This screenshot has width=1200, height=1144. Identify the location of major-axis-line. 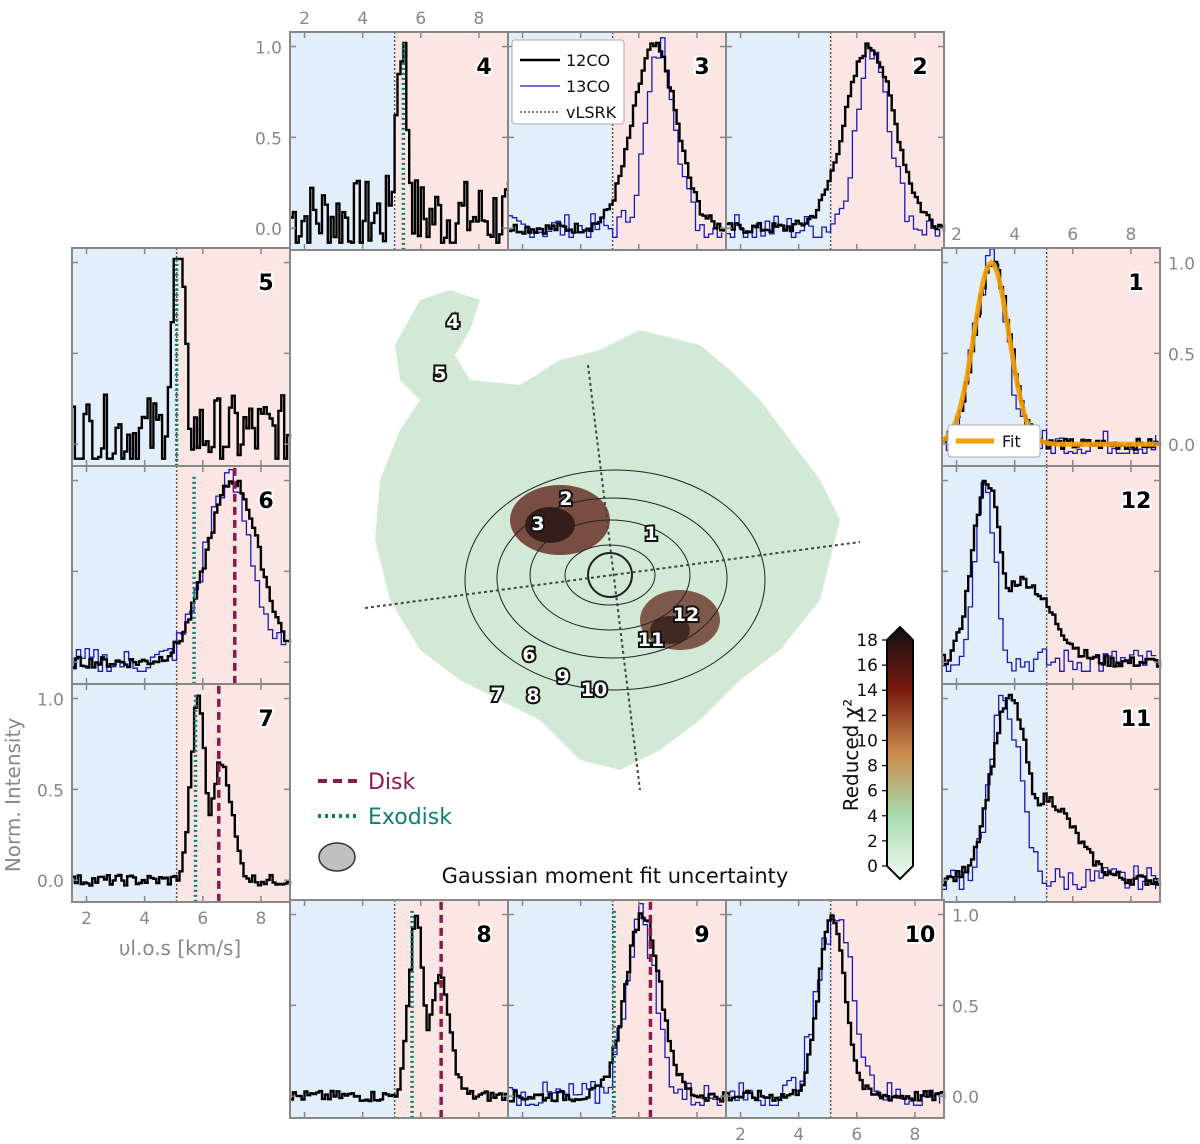
(612, 575).